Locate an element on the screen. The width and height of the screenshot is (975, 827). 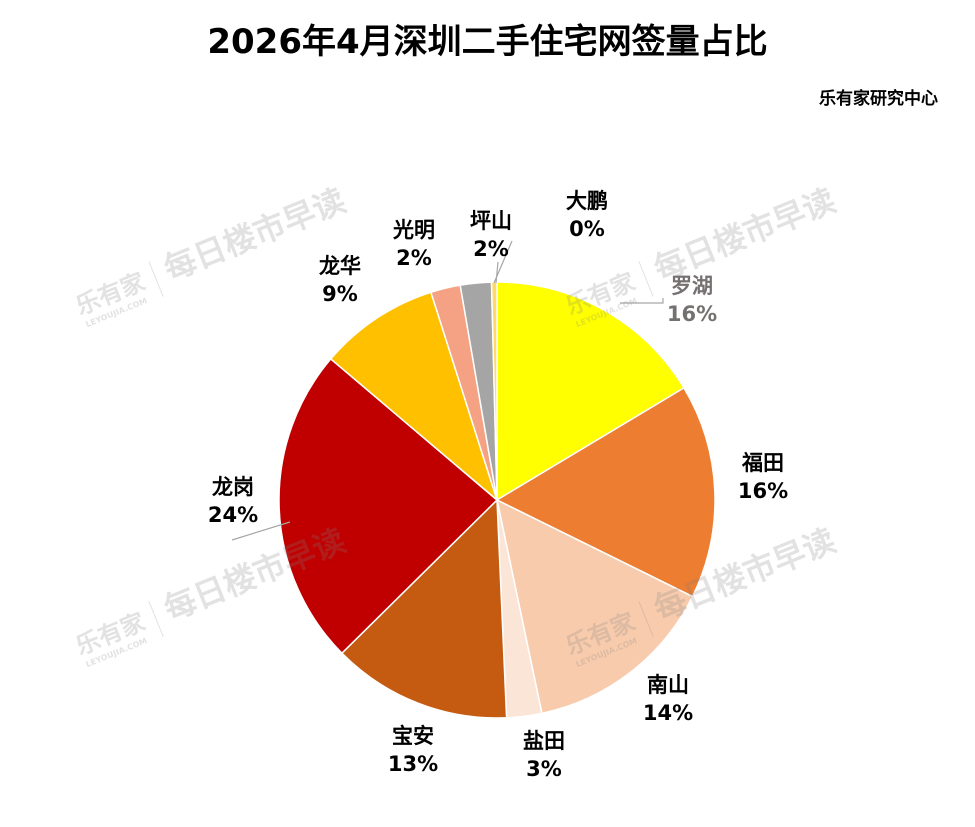
slice-label-name-8: 坪山 is located at coordinates (491, 221).